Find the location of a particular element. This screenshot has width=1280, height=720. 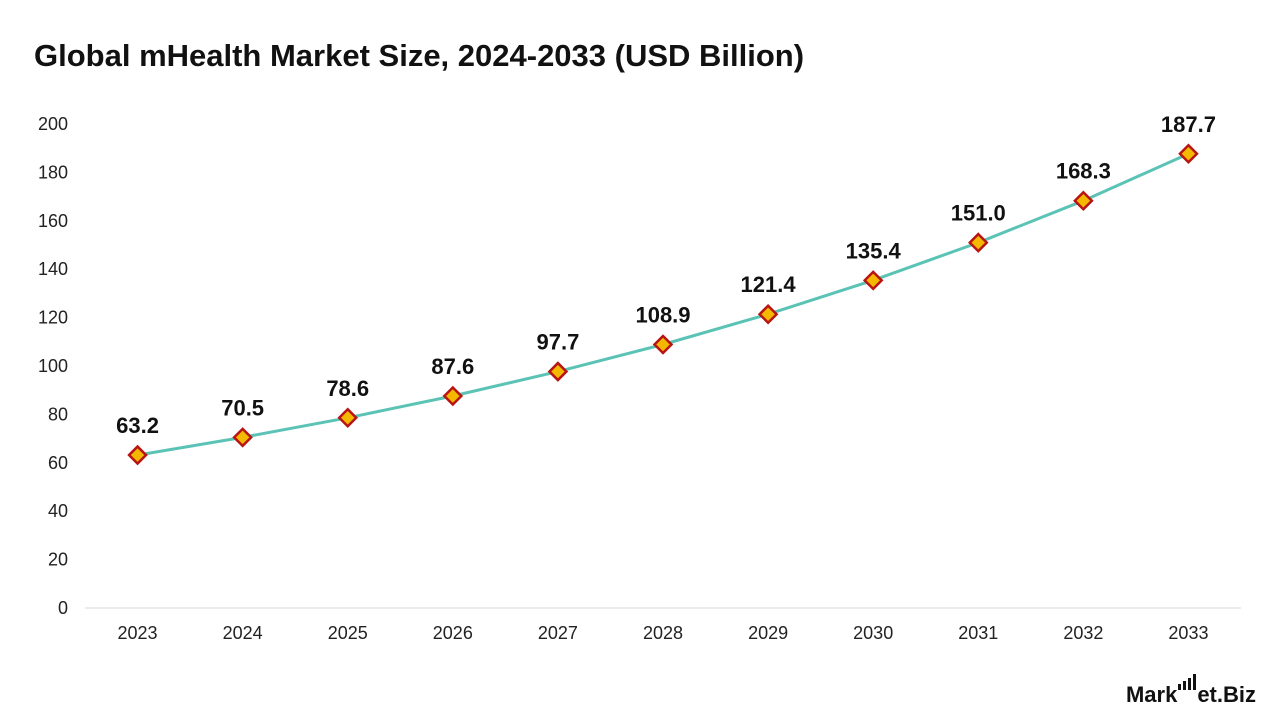

x-tick-label-2033: 2033 is located at coordinates (1188, 633).